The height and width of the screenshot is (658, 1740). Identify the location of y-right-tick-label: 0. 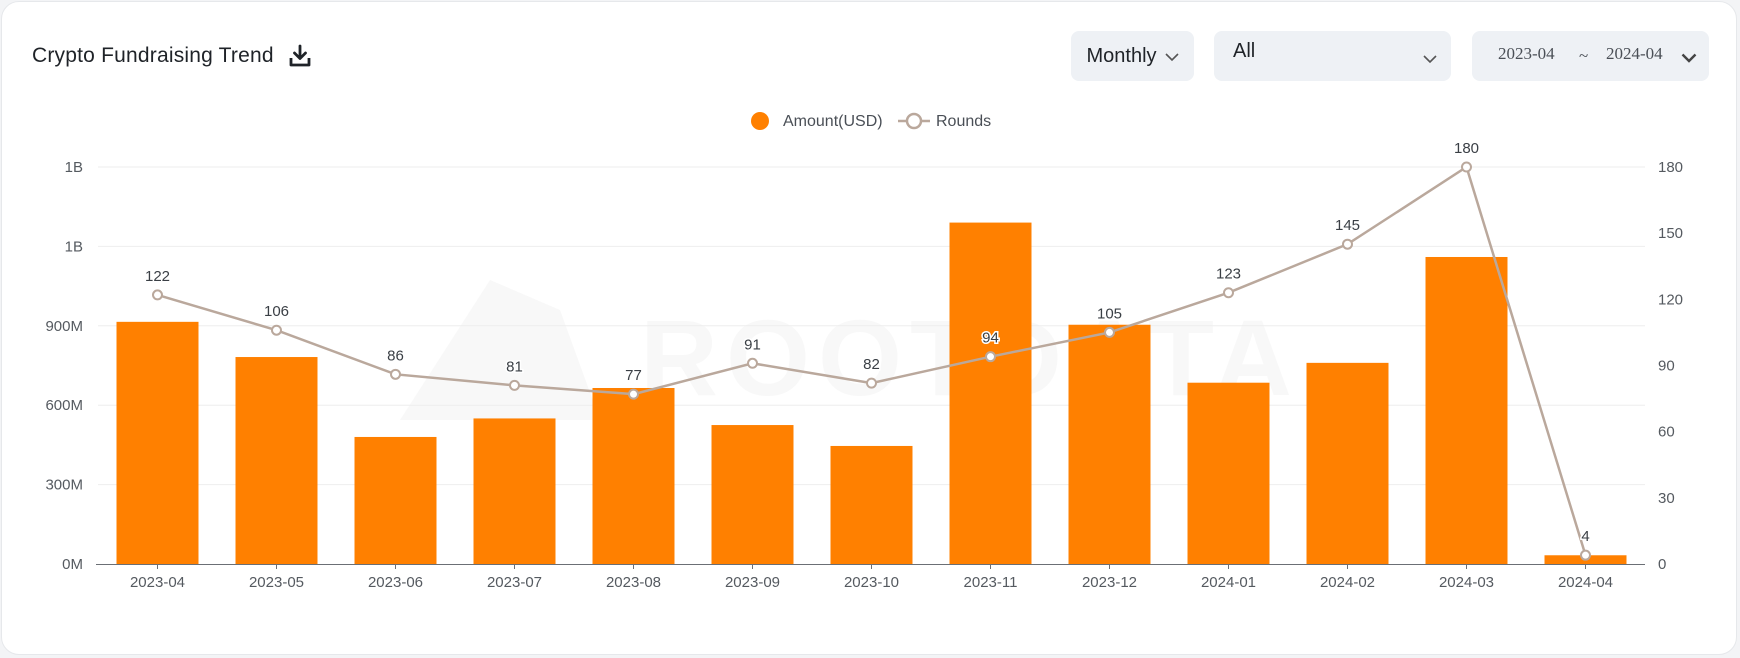
(1662, 564).